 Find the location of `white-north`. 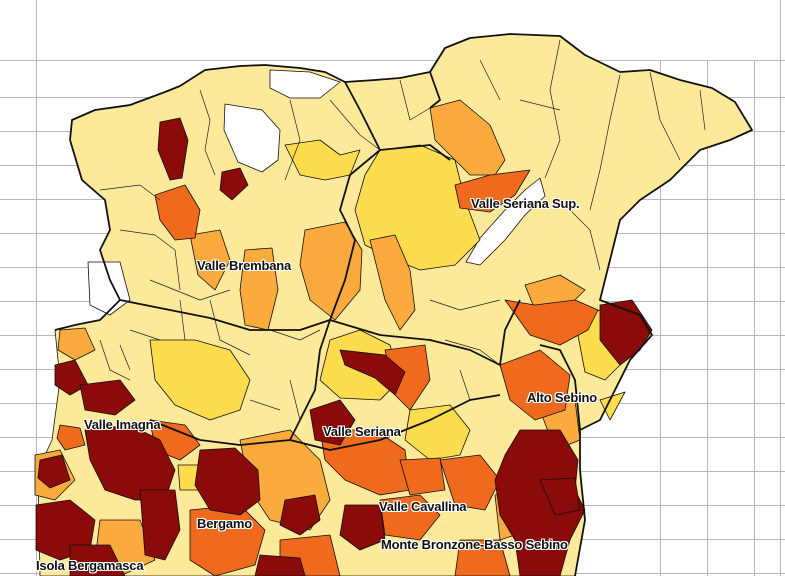

white-north is located at coordinates (305, 84).